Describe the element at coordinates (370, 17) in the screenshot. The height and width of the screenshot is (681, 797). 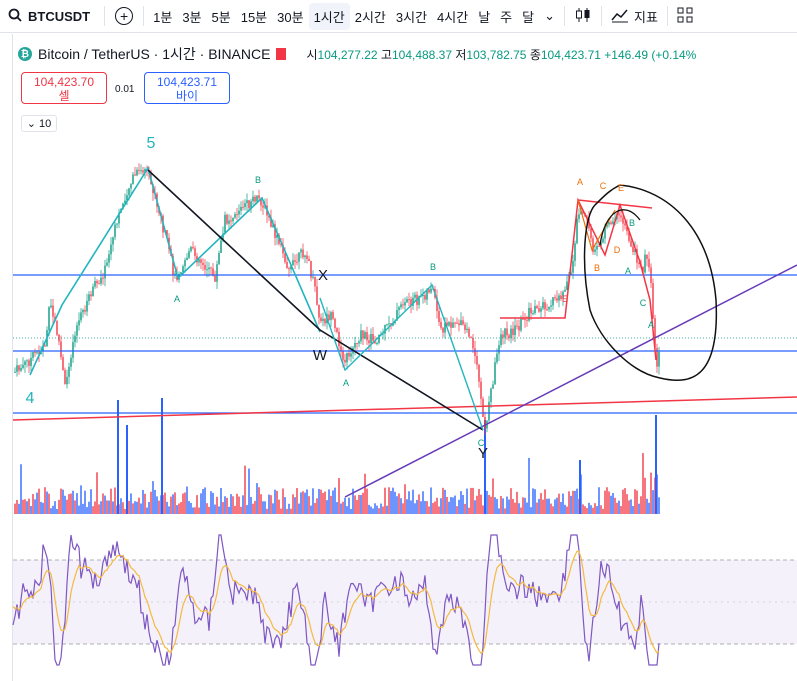
I see `interval-2h: 2시간` at that location.